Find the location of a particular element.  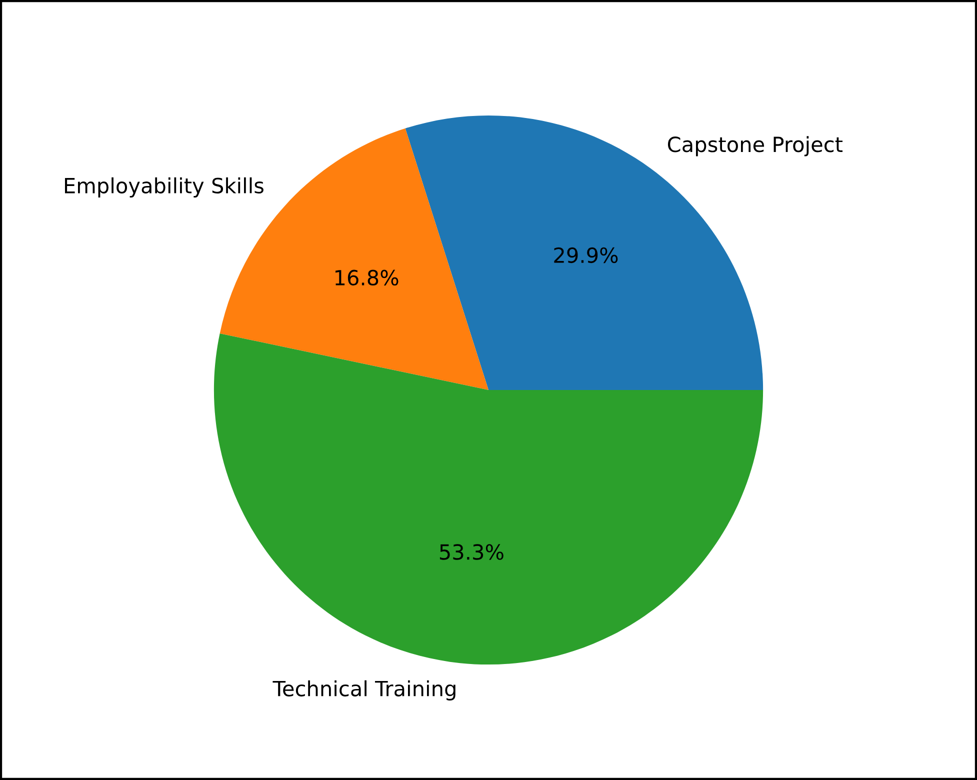

data-label: 29.9% is located at coordinates (586, 255).